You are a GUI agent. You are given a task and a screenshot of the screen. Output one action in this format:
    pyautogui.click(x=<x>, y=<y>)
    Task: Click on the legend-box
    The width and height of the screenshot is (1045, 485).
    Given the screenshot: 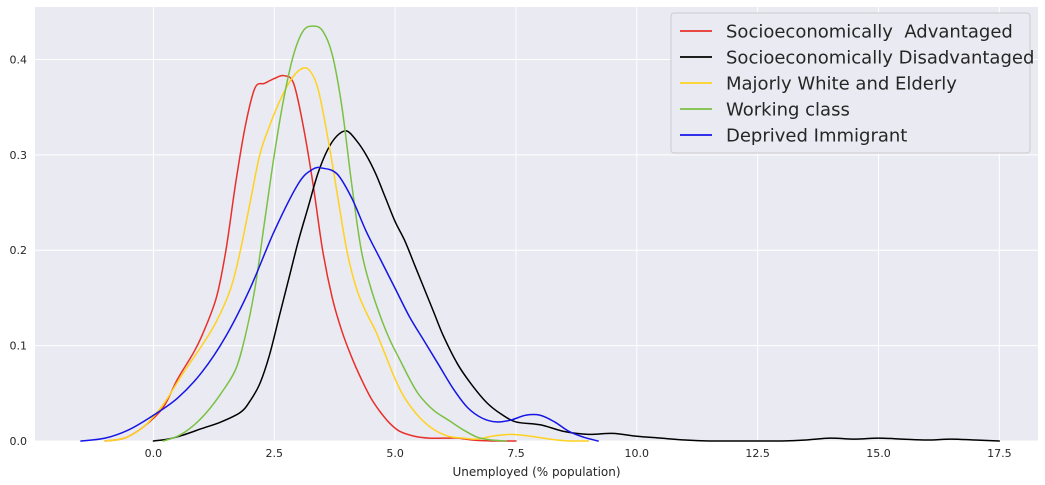 What is the action you would take?
    pyautogui.click(x=850, y=83)
    